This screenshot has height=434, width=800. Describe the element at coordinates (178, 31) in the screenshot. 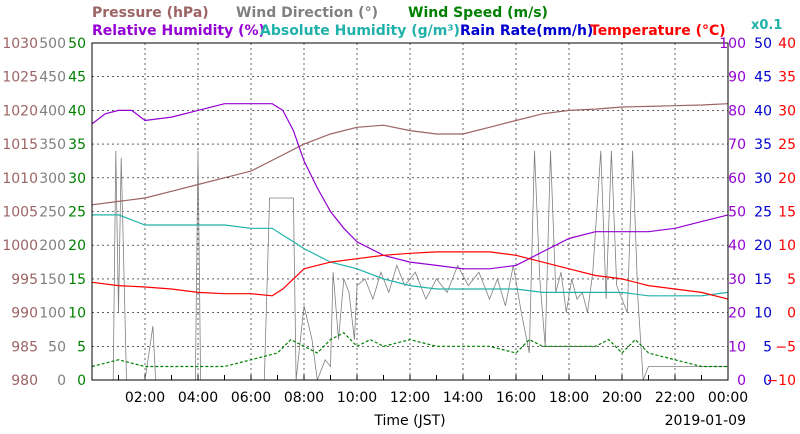

I see `legend-relative-humidity: Relative Humidity (%)` at that location.